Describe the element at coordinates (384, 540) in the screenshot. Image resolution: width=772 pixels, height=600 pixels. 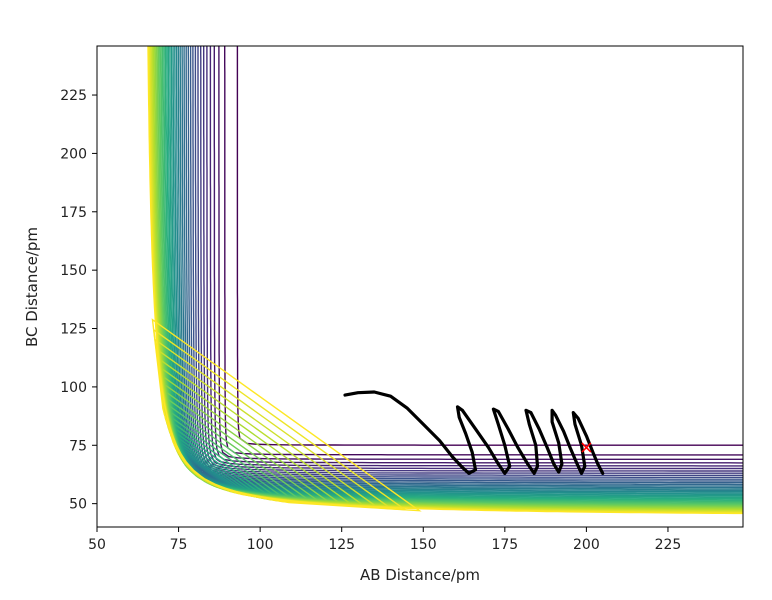
I see `x-axis: 50 75 100 125 150 175 200 225` at that location.